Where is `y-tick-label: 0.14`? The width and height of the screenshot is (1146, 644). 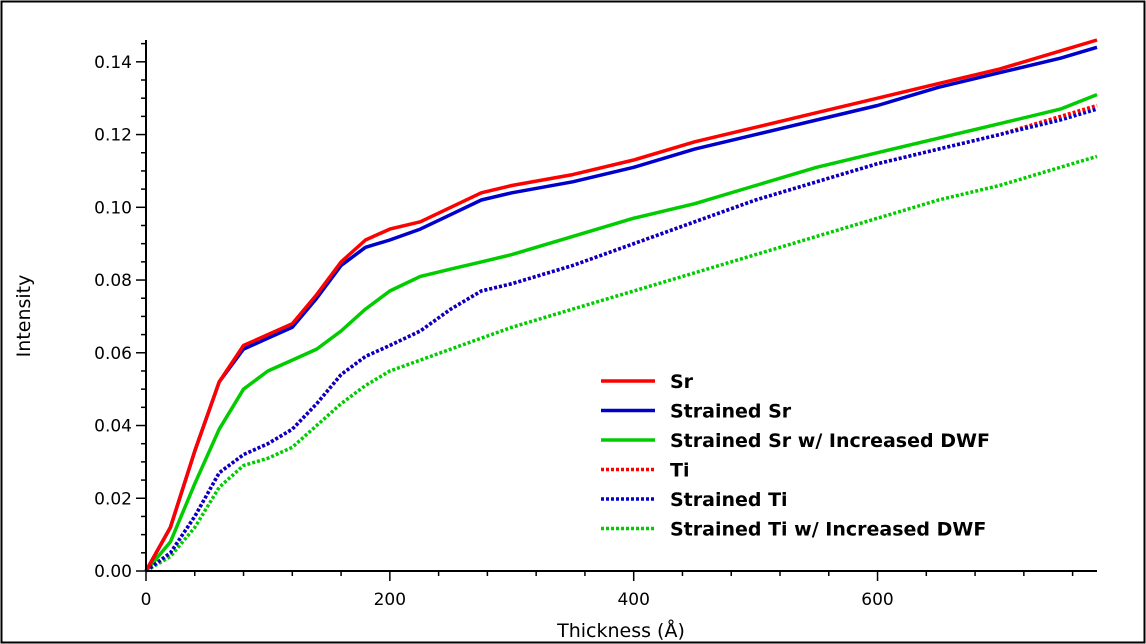
y-tick-label: 0.14 is located at coordinates (113, 63).